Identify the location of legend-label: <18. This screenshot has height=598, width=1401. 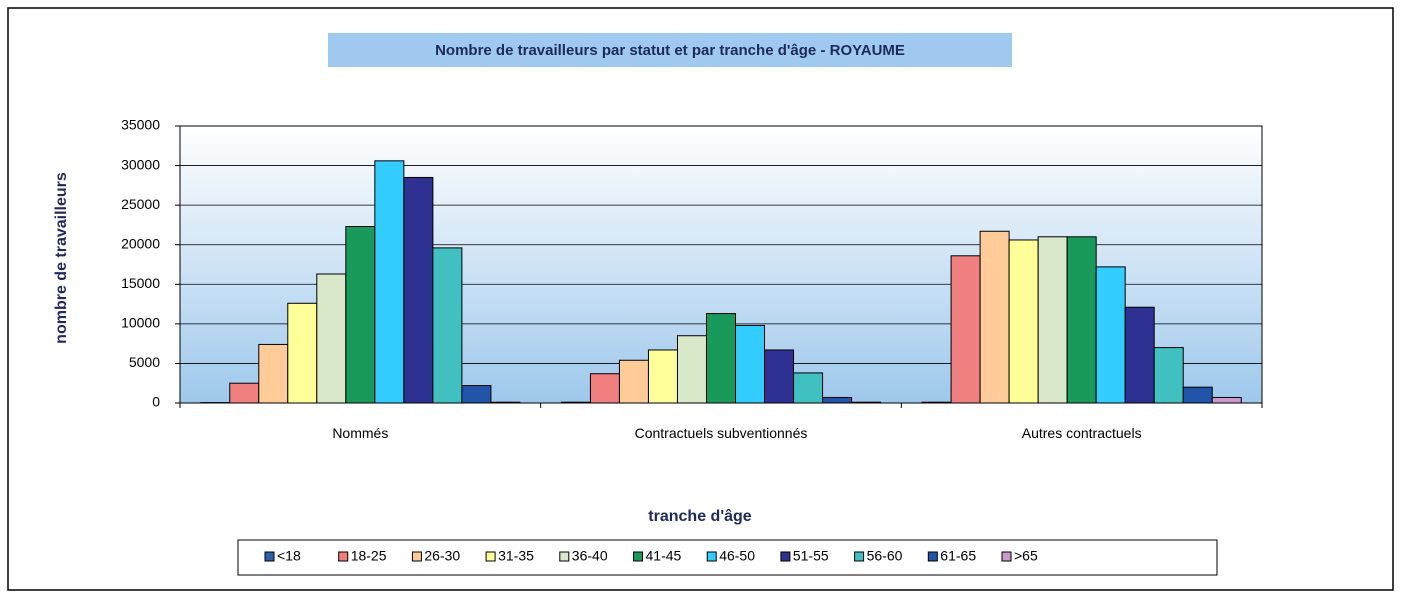
(289, 556).